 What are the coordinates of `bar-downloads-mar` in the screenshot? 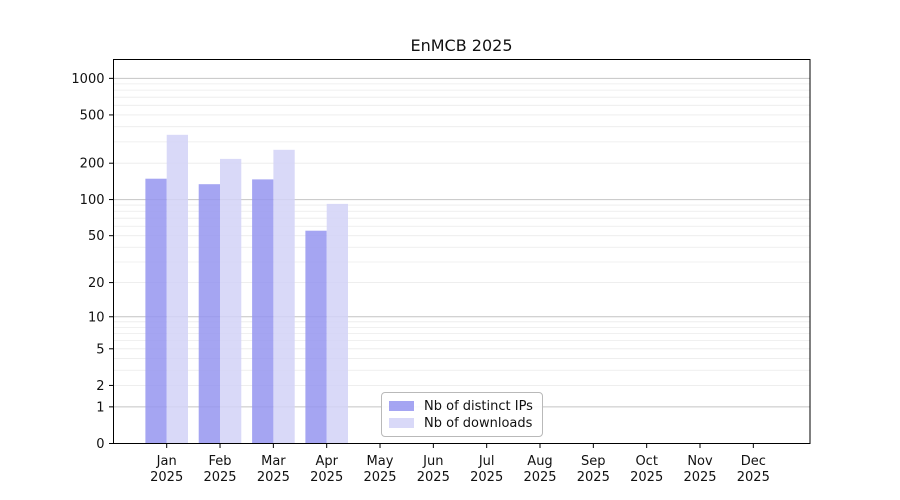 It's located at (284, 296).